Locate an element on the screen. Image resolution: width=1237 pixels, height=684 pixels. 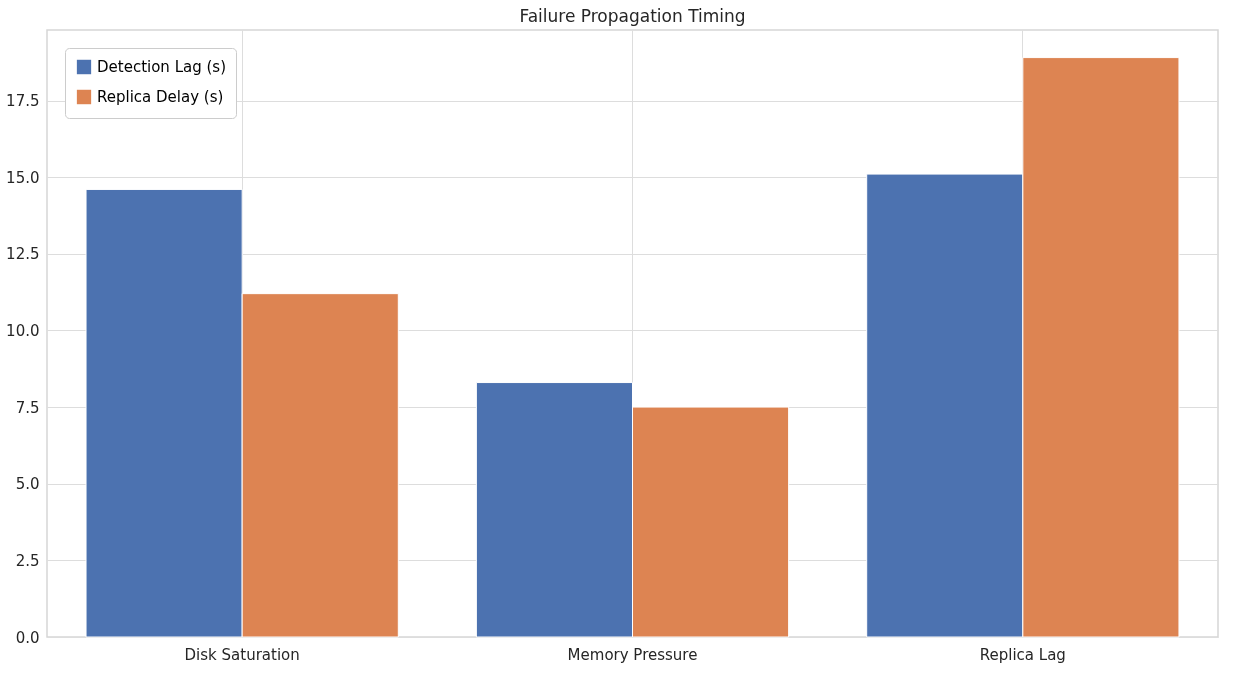
legend-label: Detection Lag (s) is located at coordinates (161, 67).